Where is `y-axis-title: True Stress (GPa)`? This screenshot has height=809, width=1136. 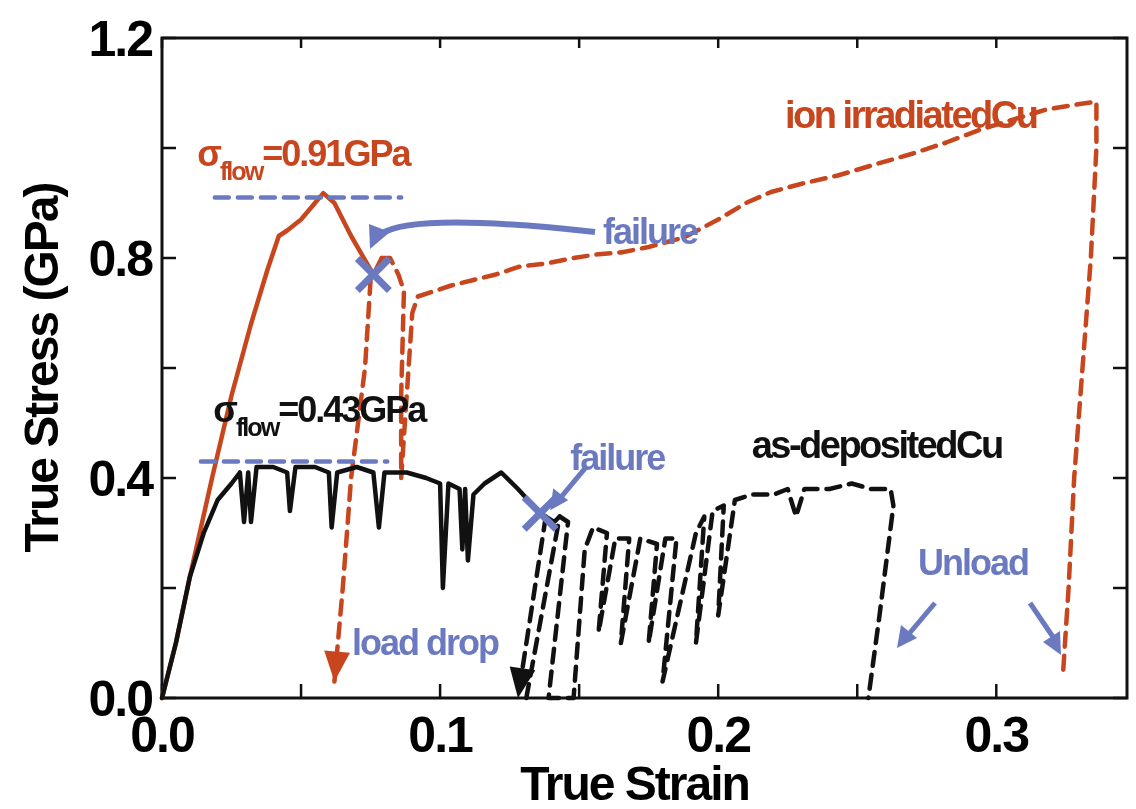
y-axis-title: True Stress (GPa) is located at coordinates (41, 368).